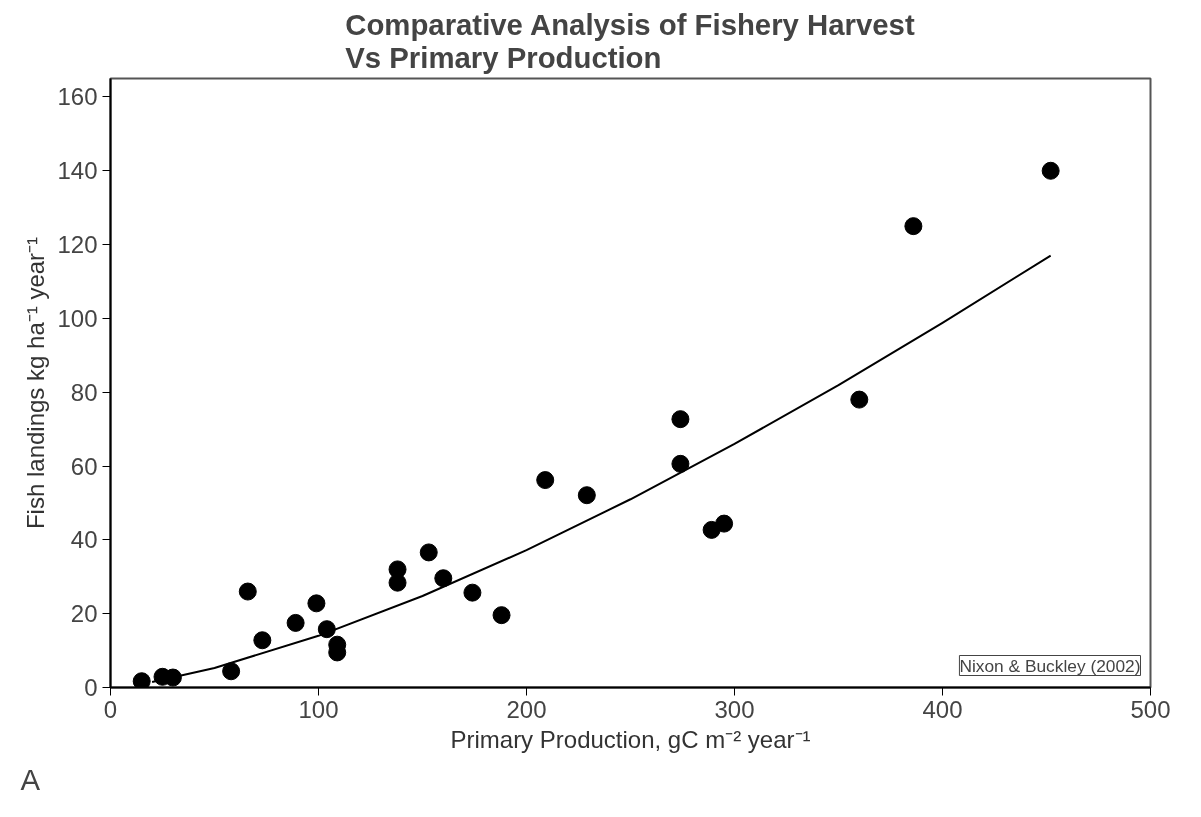 This screenshot has width=1201, height=817. I want to click on y-tick-label: 140, so click(77, 171).